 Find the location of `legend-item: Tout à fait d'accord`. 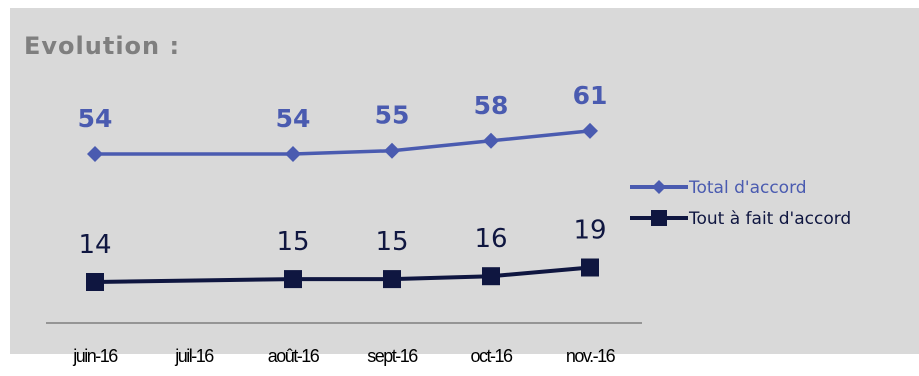

legend-item: Tout à fait d'accord is located at coordinates (740, 219).